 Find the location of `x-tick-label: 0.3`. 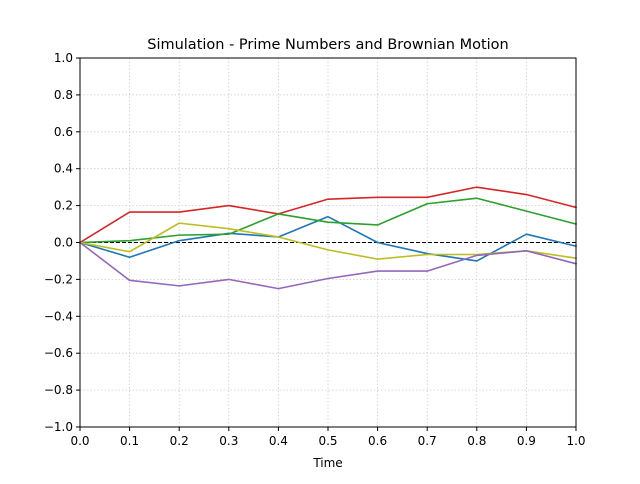

x-tick-label: 0.3 is located at coordinates (228, 441).